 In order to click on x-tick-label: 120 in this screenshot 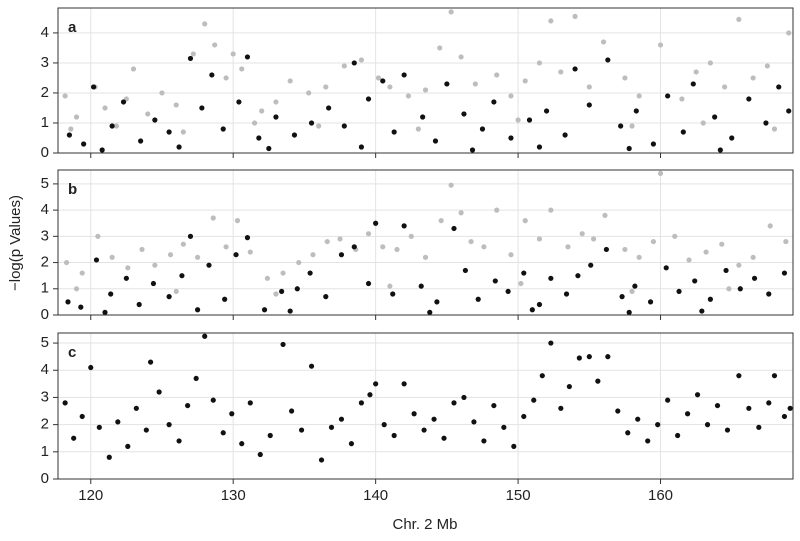, I will do `click(90, 495)`.